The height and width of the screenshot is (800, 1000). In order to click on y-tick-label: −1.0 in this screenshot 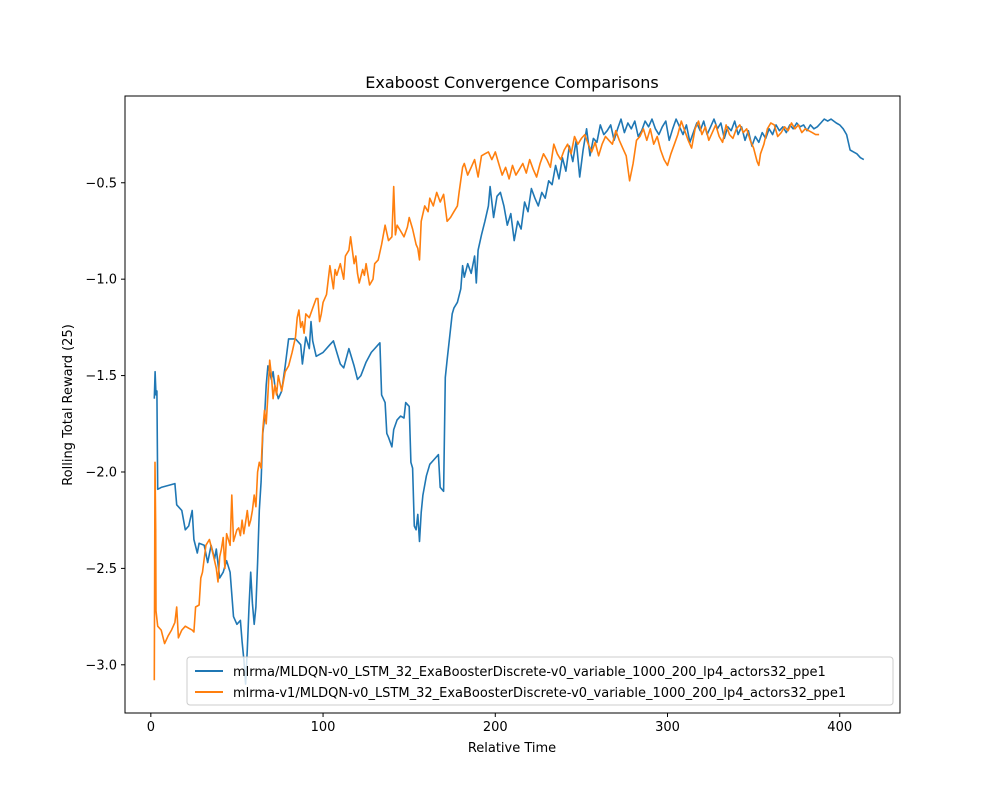, I will do `click(101, 280)`.